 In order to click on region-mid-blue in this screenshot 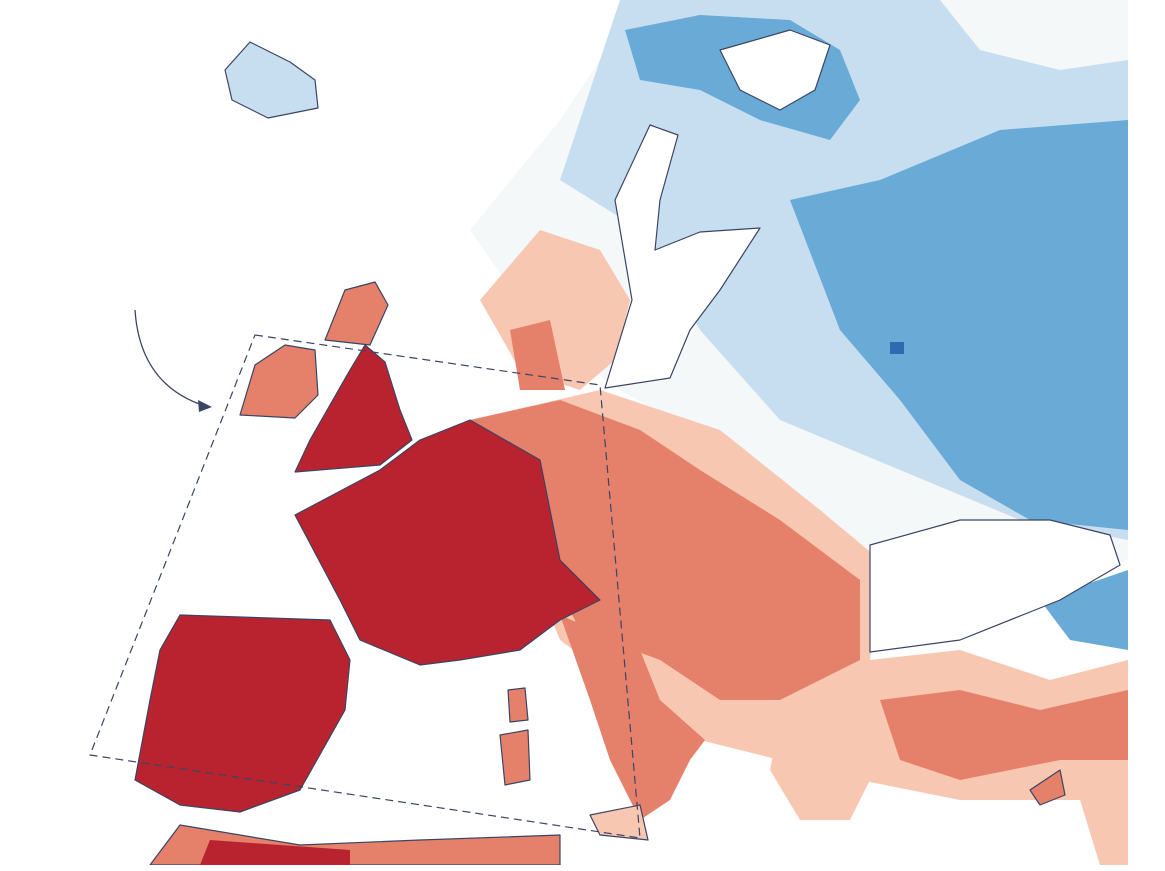, I will do `click(959, 325)`.